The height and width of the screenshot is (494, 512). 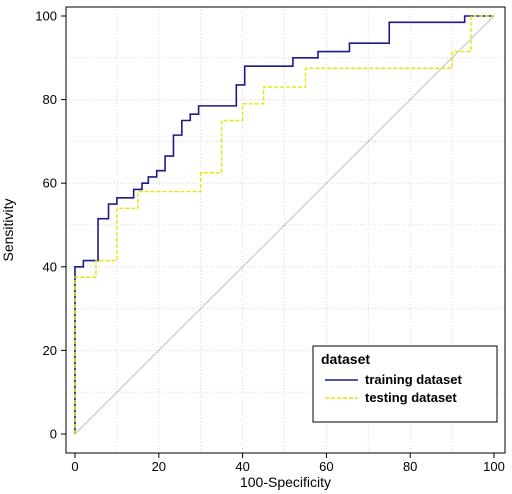 What do you see at coordinates (159, 466) in the screenshot?
I see `x-tick-label: 20` at bounding box center [159, 466].